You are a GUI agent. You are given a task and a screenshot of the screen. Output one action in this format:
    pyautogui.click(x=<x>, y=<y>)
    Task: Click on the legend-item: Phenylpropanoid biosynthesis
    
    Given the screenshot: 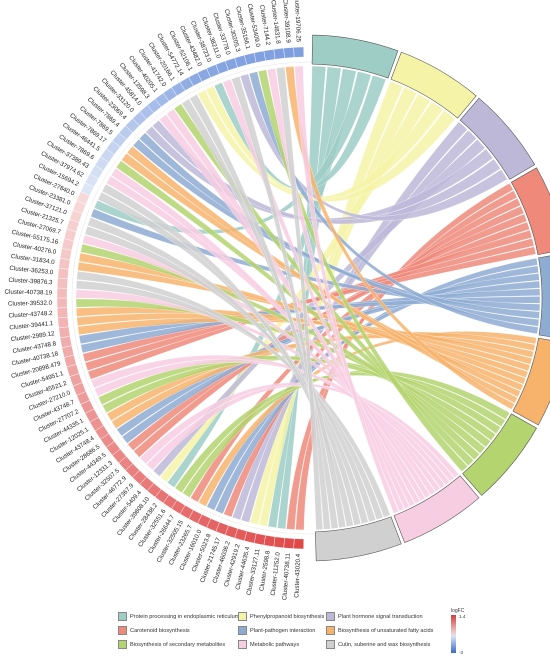 What is the action you would take?
    pyautogui.click(x=281, y=616)
    